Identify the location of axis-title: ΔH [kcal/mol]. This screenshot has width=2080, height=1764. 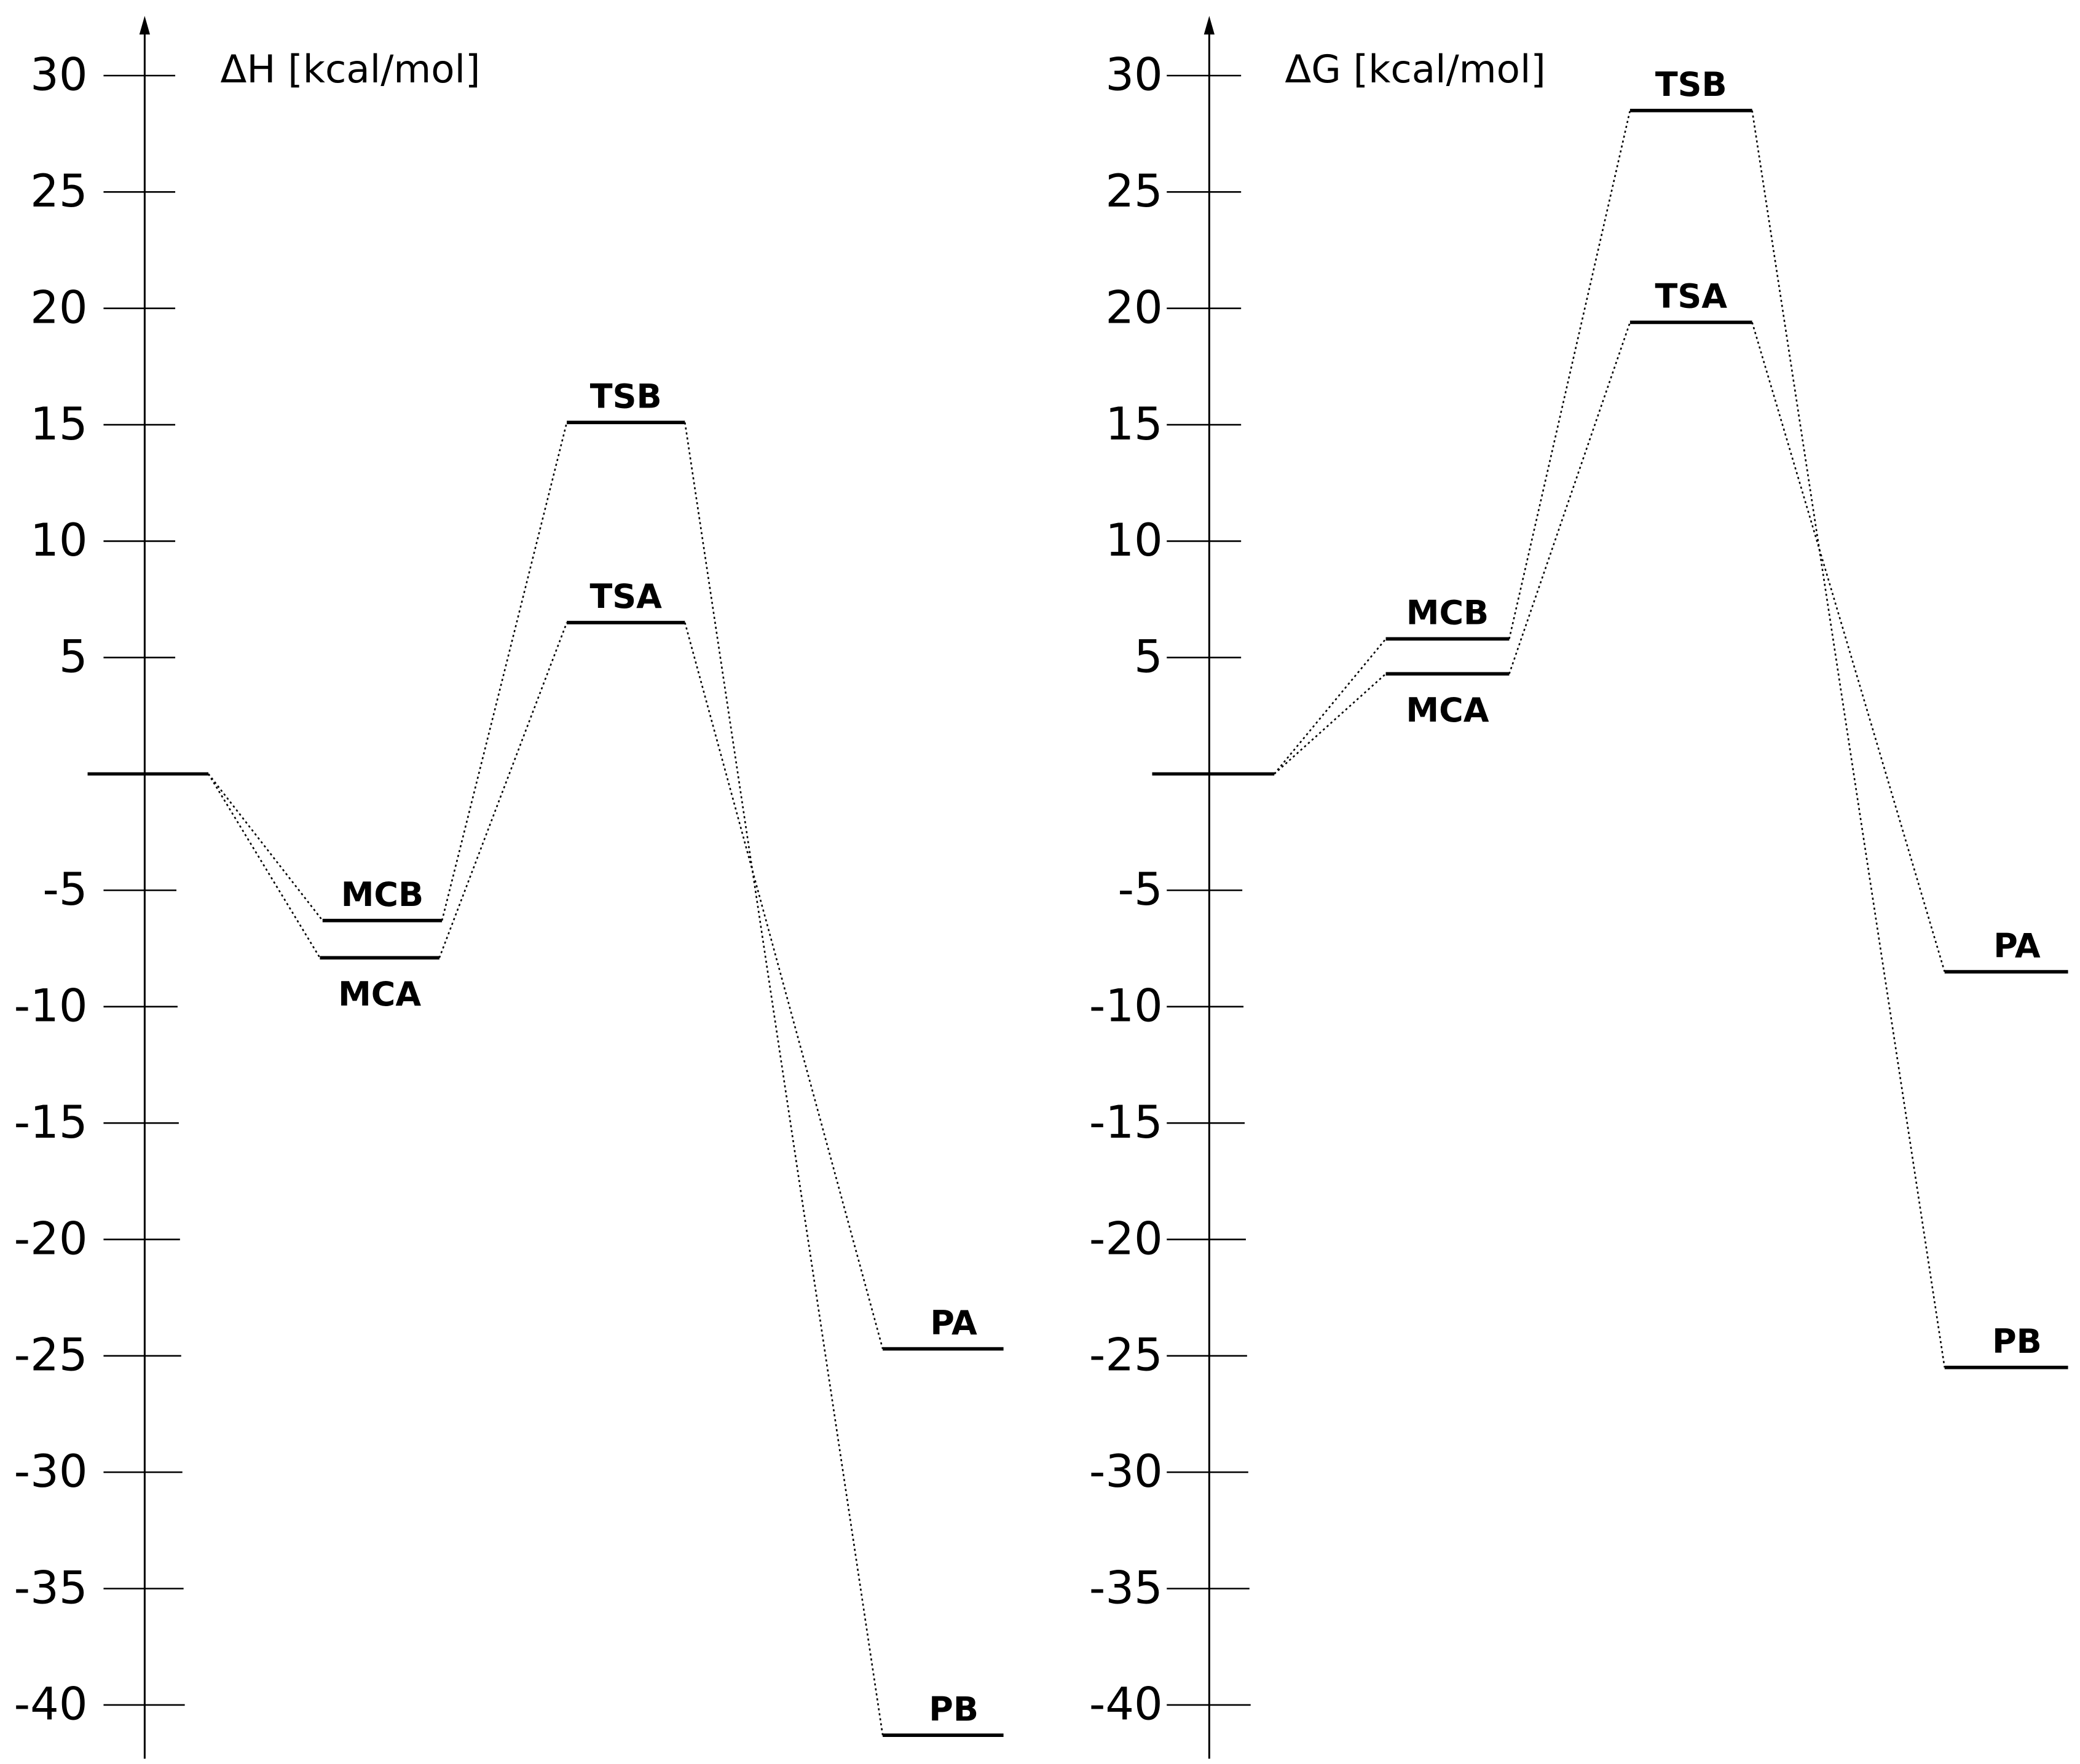
(350, 69).